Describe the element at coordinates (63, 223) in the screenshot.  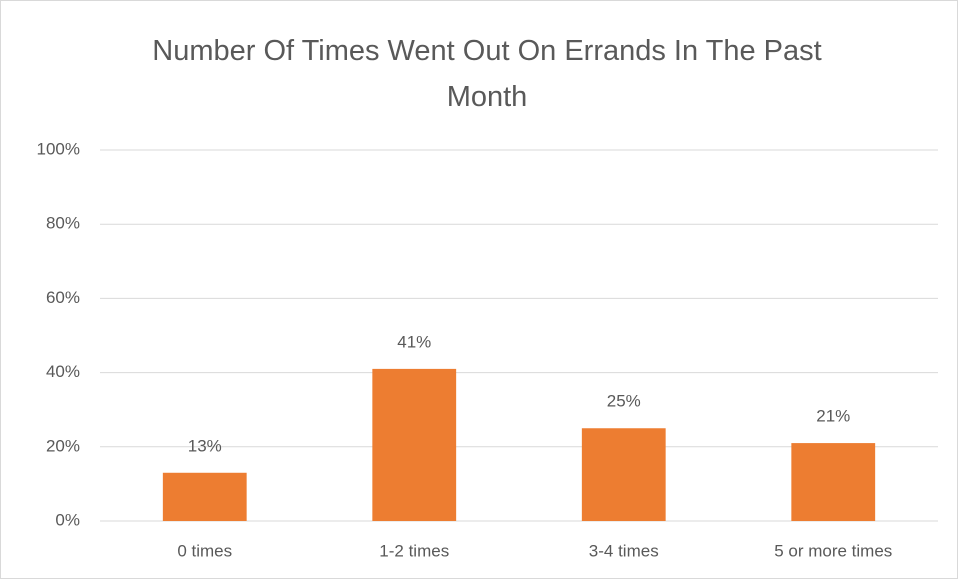
I see `y-tick-label: 80%` at that location.